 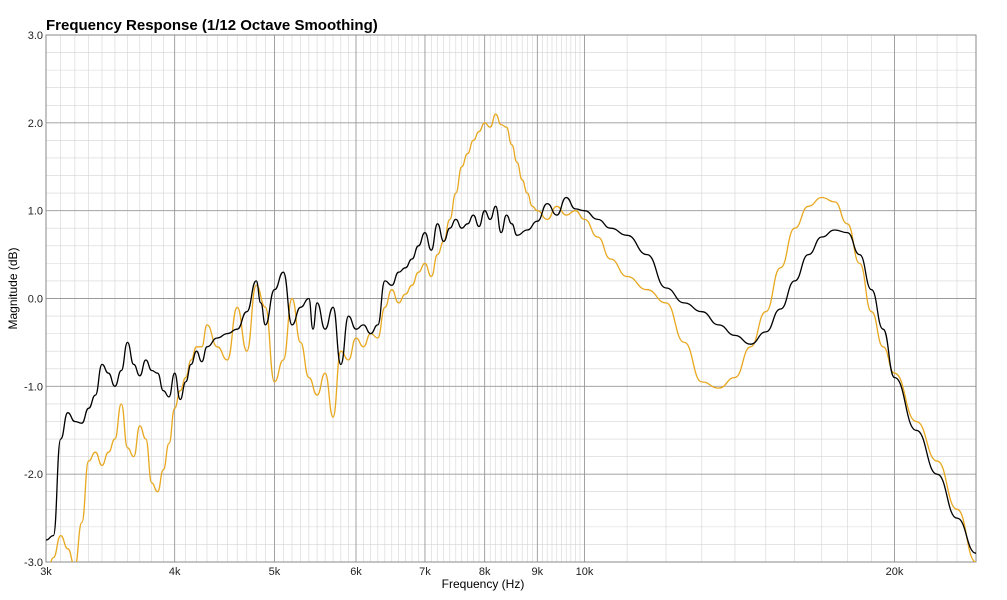 I want to click on y-axis-label: Magnitude (dB), so click(x=13, y=288).